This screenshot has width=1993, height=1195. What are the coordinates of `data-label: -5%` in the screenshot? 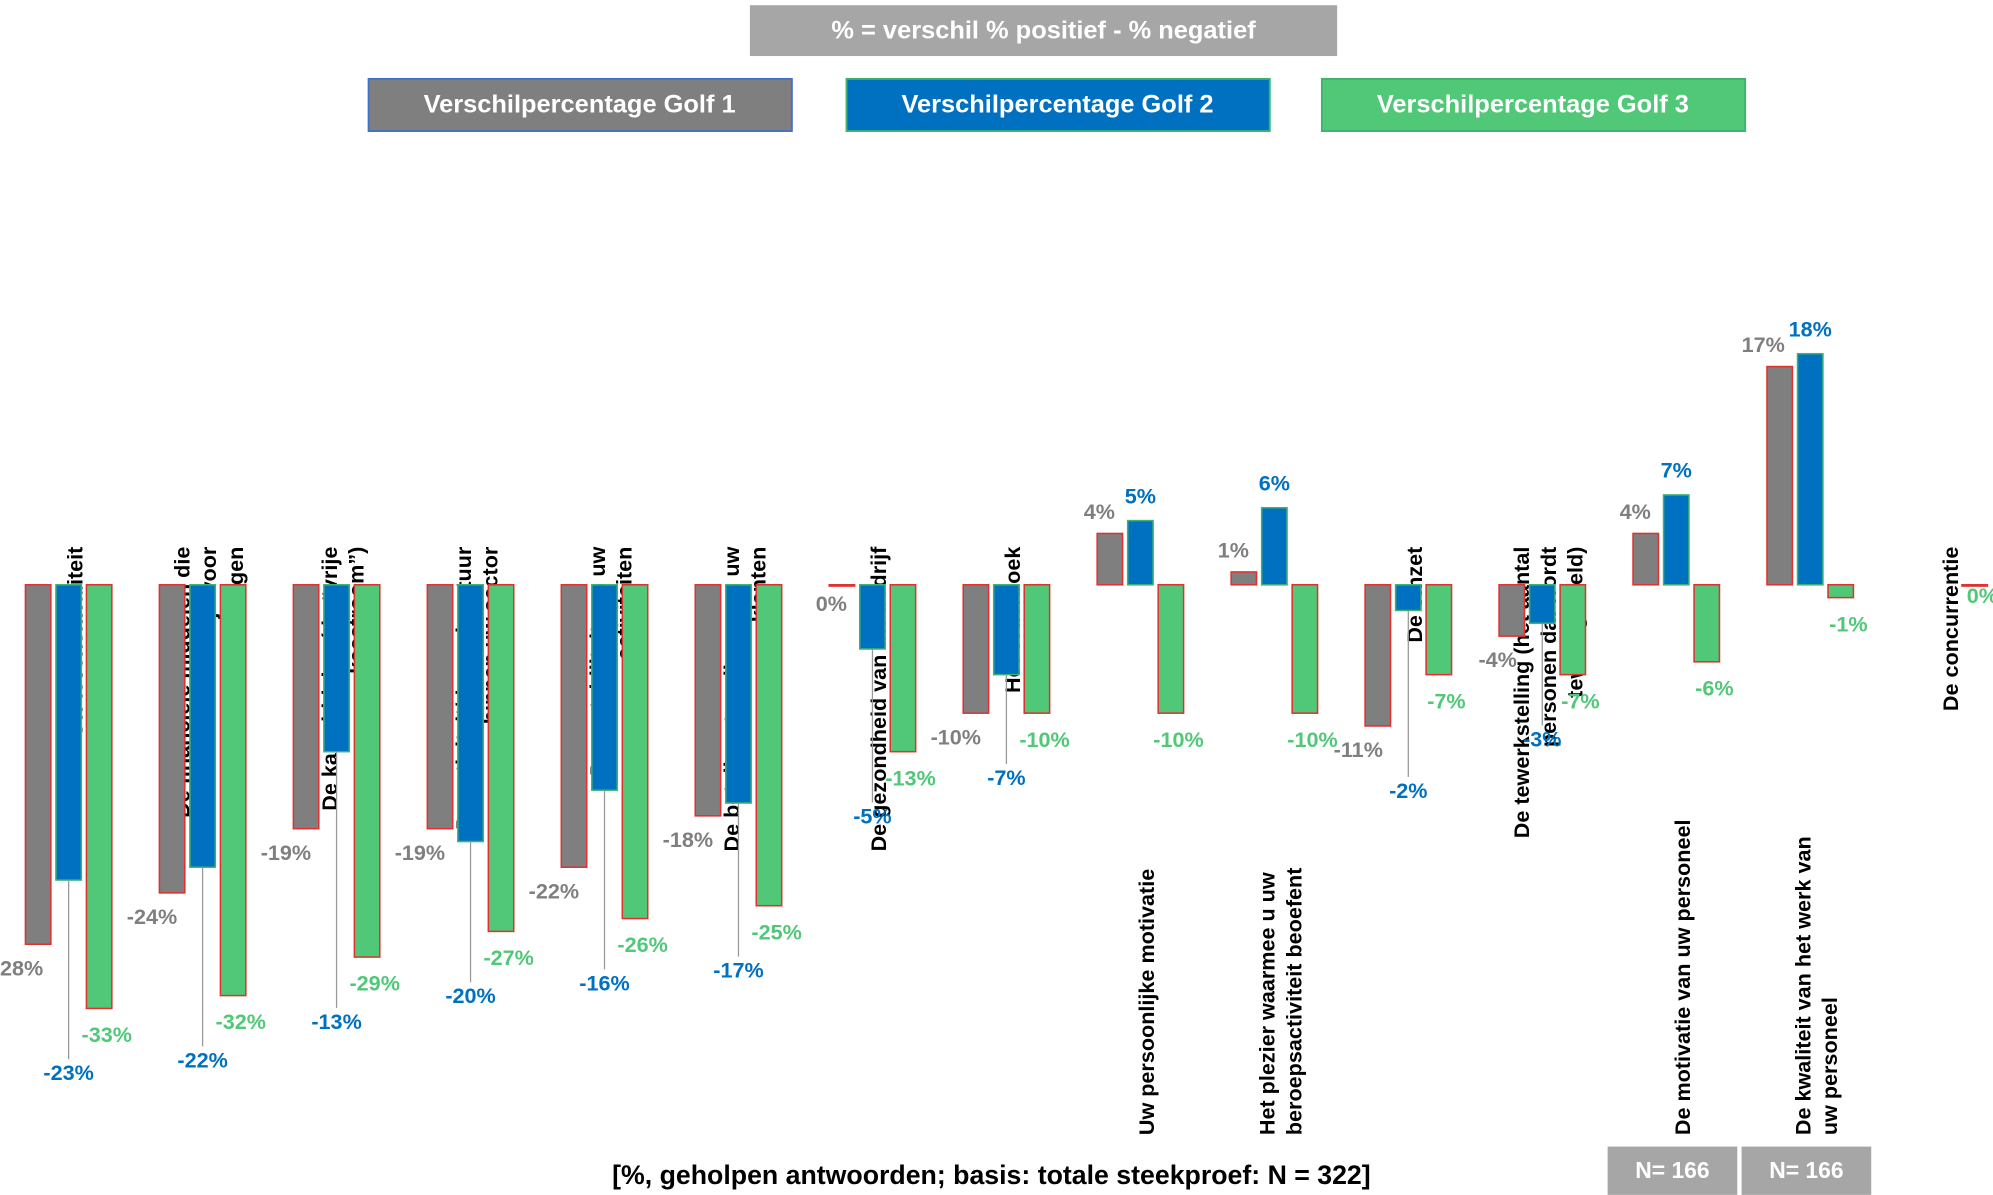 It's located at (872, 815).